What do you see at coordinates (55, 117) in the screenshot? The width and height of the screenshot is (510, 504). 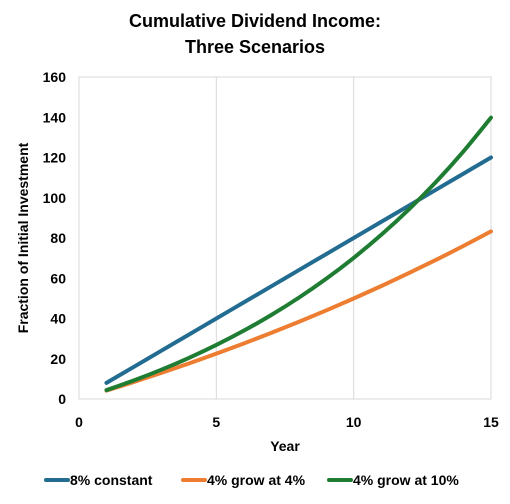 I see `y-tick-label: 140` at bounding box center [55, 117].